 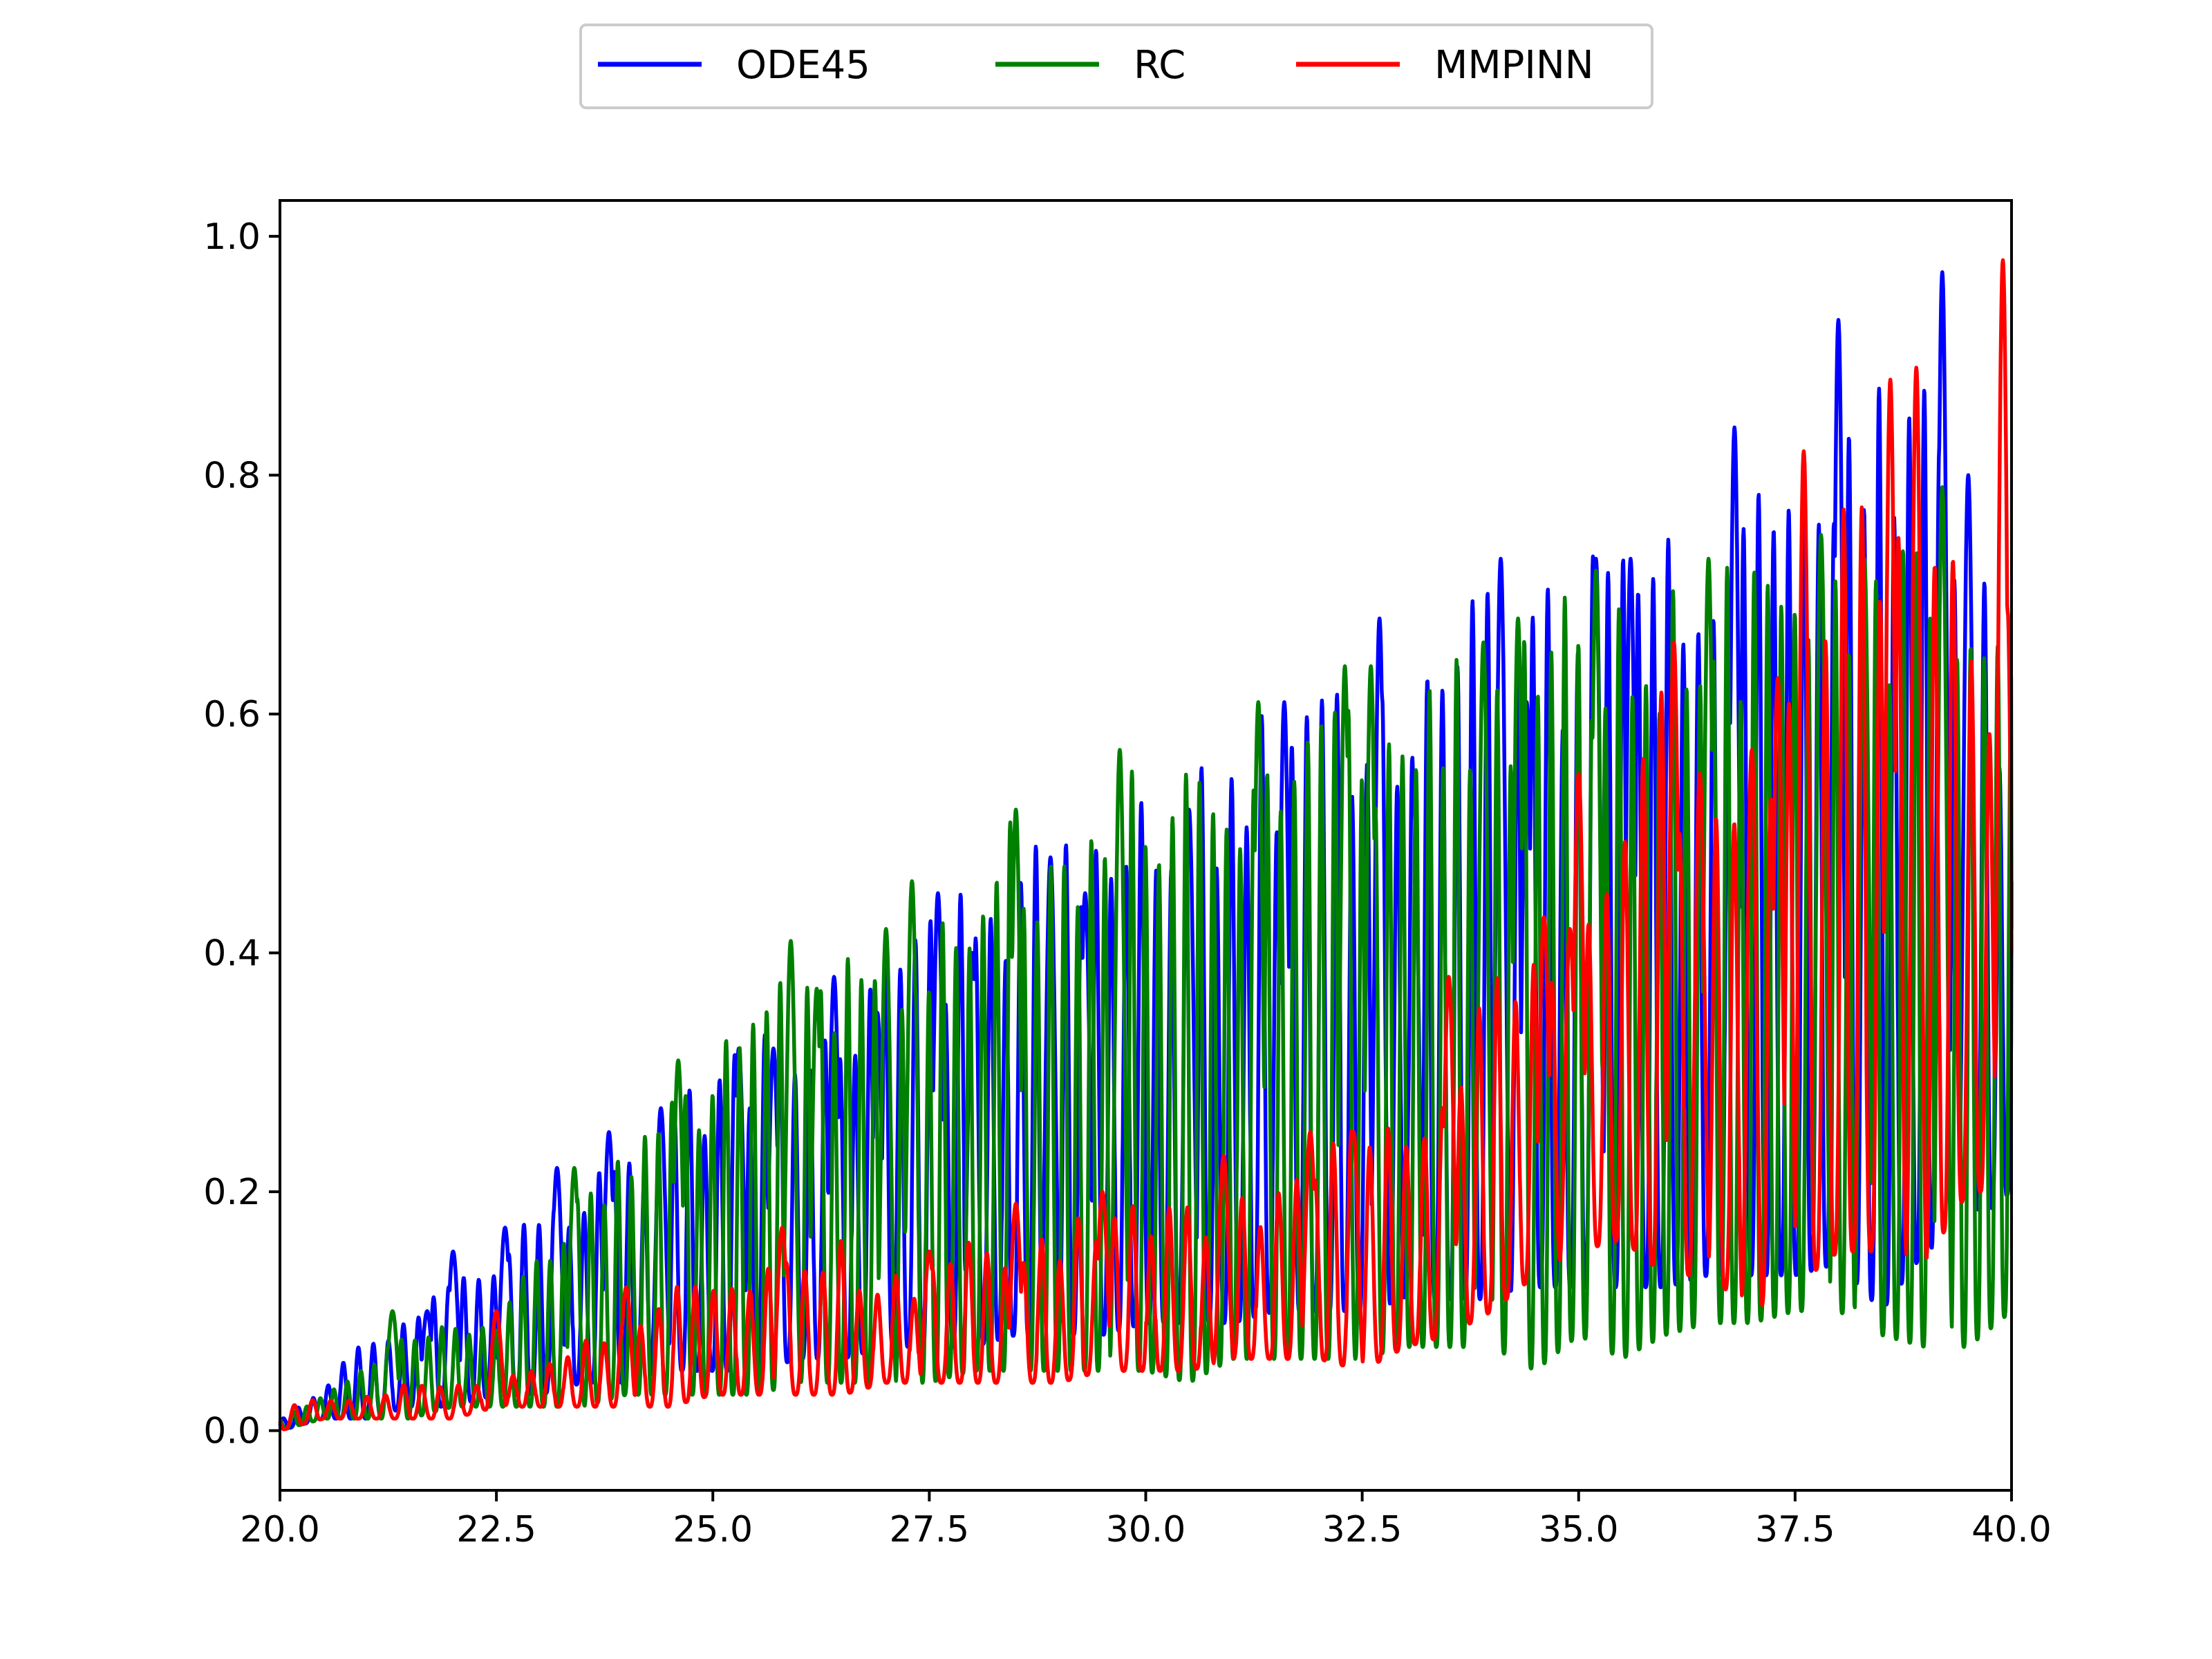 I want to click on x-tick-label: 35.0, so click(x=1579, y=1530).